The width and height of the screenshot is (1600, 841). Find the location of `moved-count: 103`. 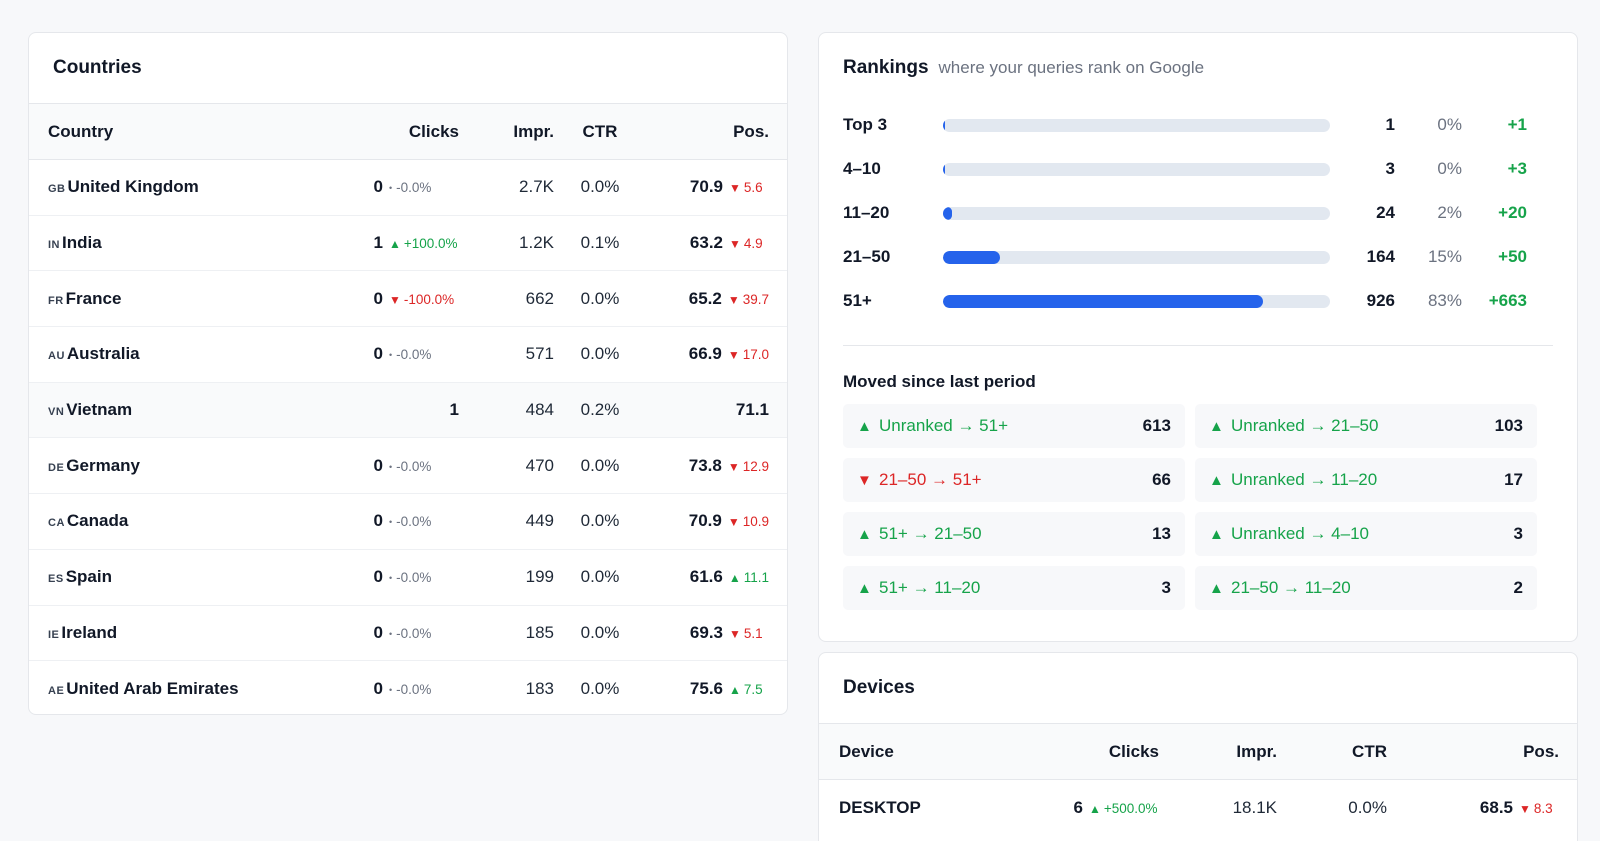

moved-count: 103 is located at coordinates (1508, 425).